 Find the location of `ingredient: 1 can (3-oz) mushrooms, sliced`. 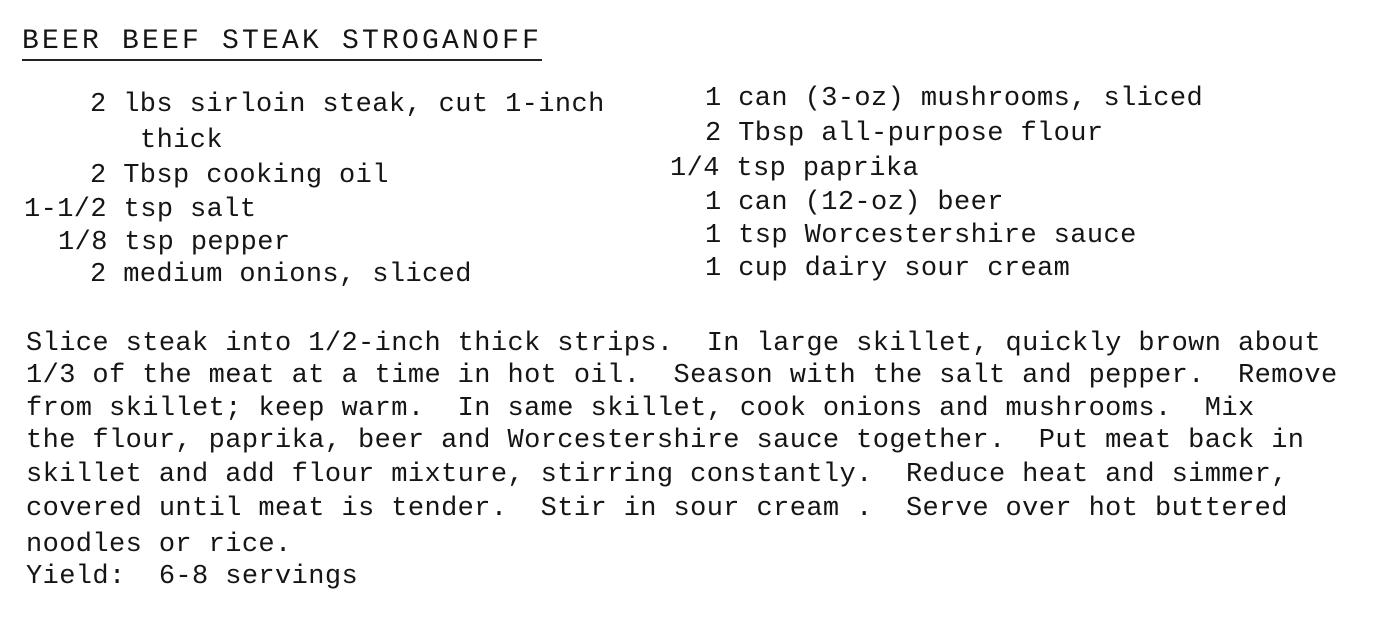

ingredient: 1 can (3-oz) mushrooms, sliced is located at coordinates (954, 99).